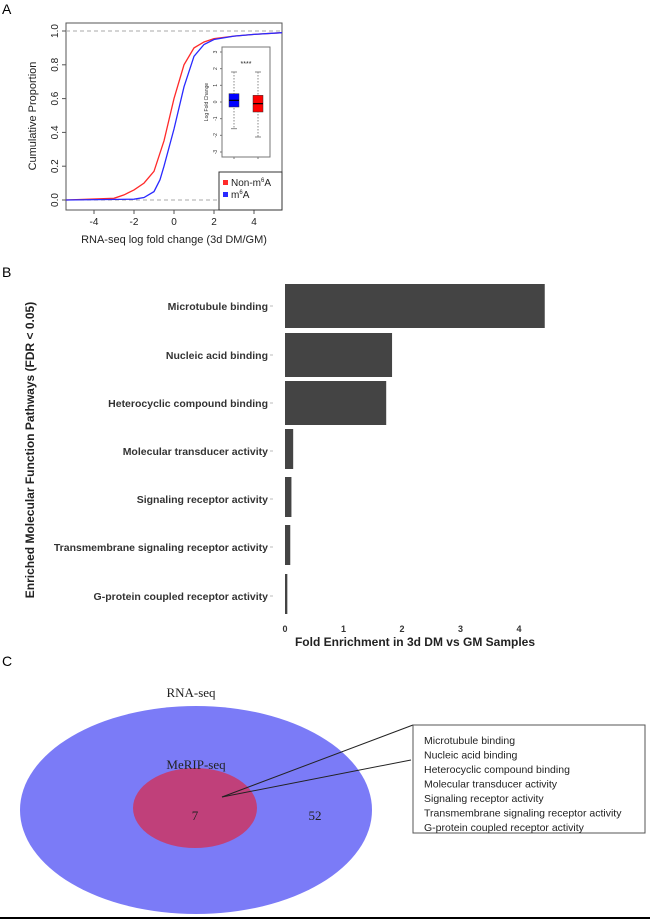 The image size is (650, 922). I want to click on x-tick-label: 1, so click(343, 629).